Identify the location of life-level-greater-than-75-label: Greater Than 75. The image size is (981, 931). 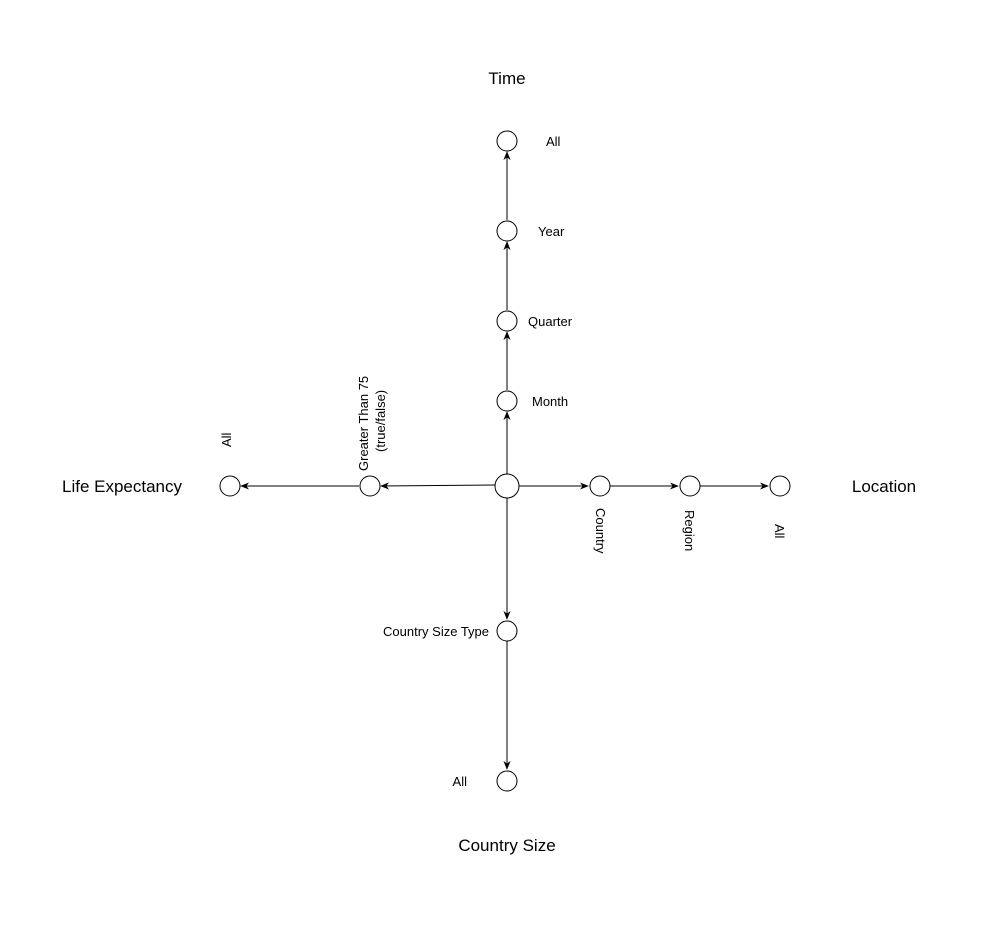
(363, 423).